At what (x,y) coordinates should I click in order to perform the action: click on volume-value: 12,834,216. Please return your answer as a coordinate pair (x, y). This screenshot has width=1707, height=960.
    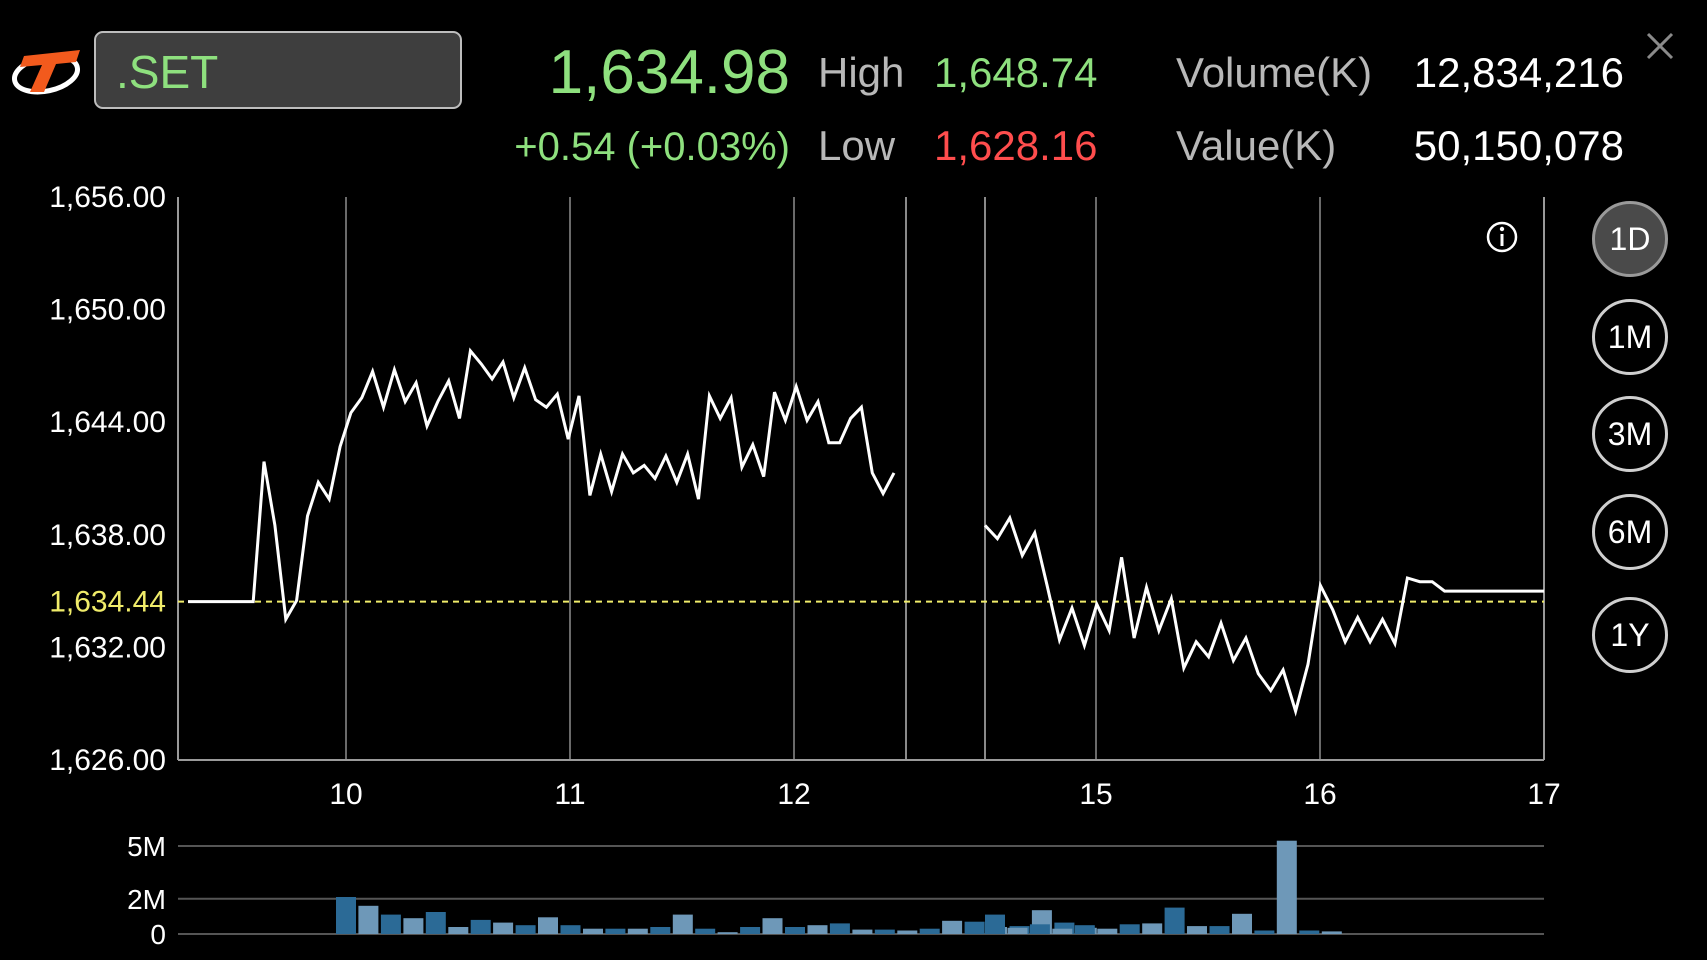
    Looking at the image, I should click on (1518, 72).